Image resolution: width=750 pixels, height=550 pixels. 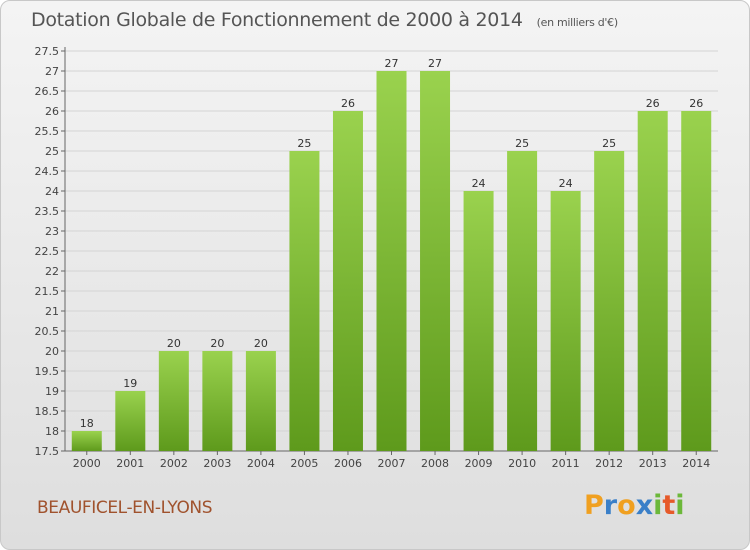 I want to click on y-tick-label: 22.5, so click(x=47, y=251).